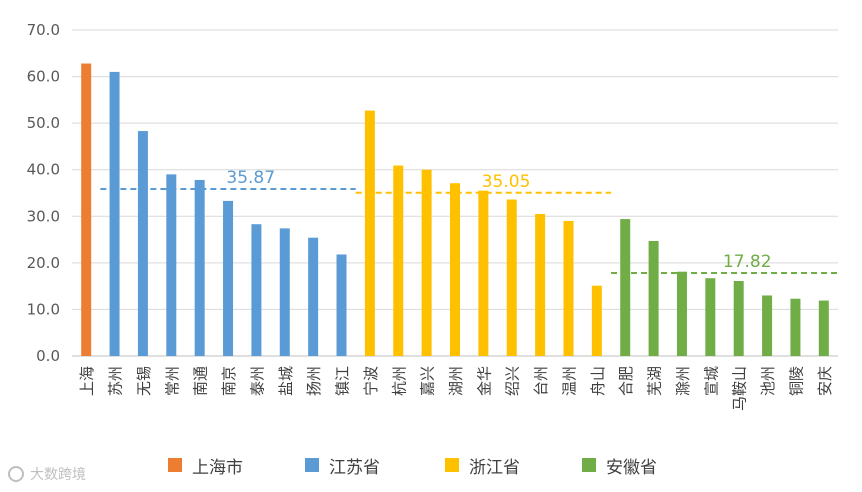  I want to click on legend-label: 上海市, so click(217, 467).